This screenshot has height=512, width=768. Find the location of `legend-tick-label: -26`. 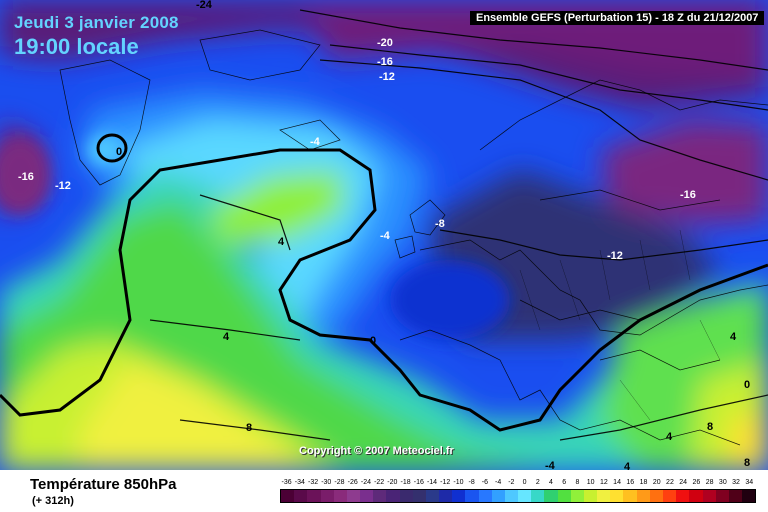

legend-tick-label: -26 is located at coordinates (352, 482).